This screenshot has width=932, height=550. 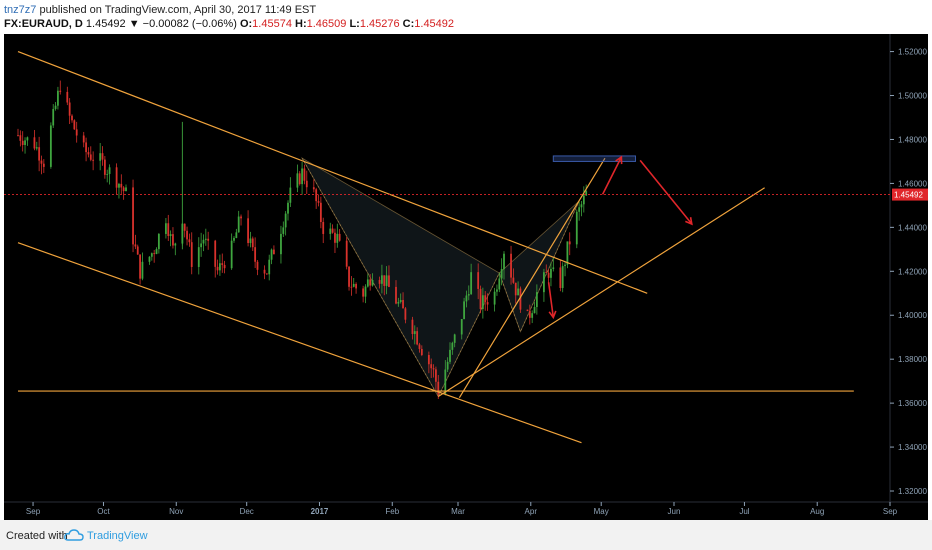 I want to click on x-tick-label: Apr, so click(x=531, y=511).